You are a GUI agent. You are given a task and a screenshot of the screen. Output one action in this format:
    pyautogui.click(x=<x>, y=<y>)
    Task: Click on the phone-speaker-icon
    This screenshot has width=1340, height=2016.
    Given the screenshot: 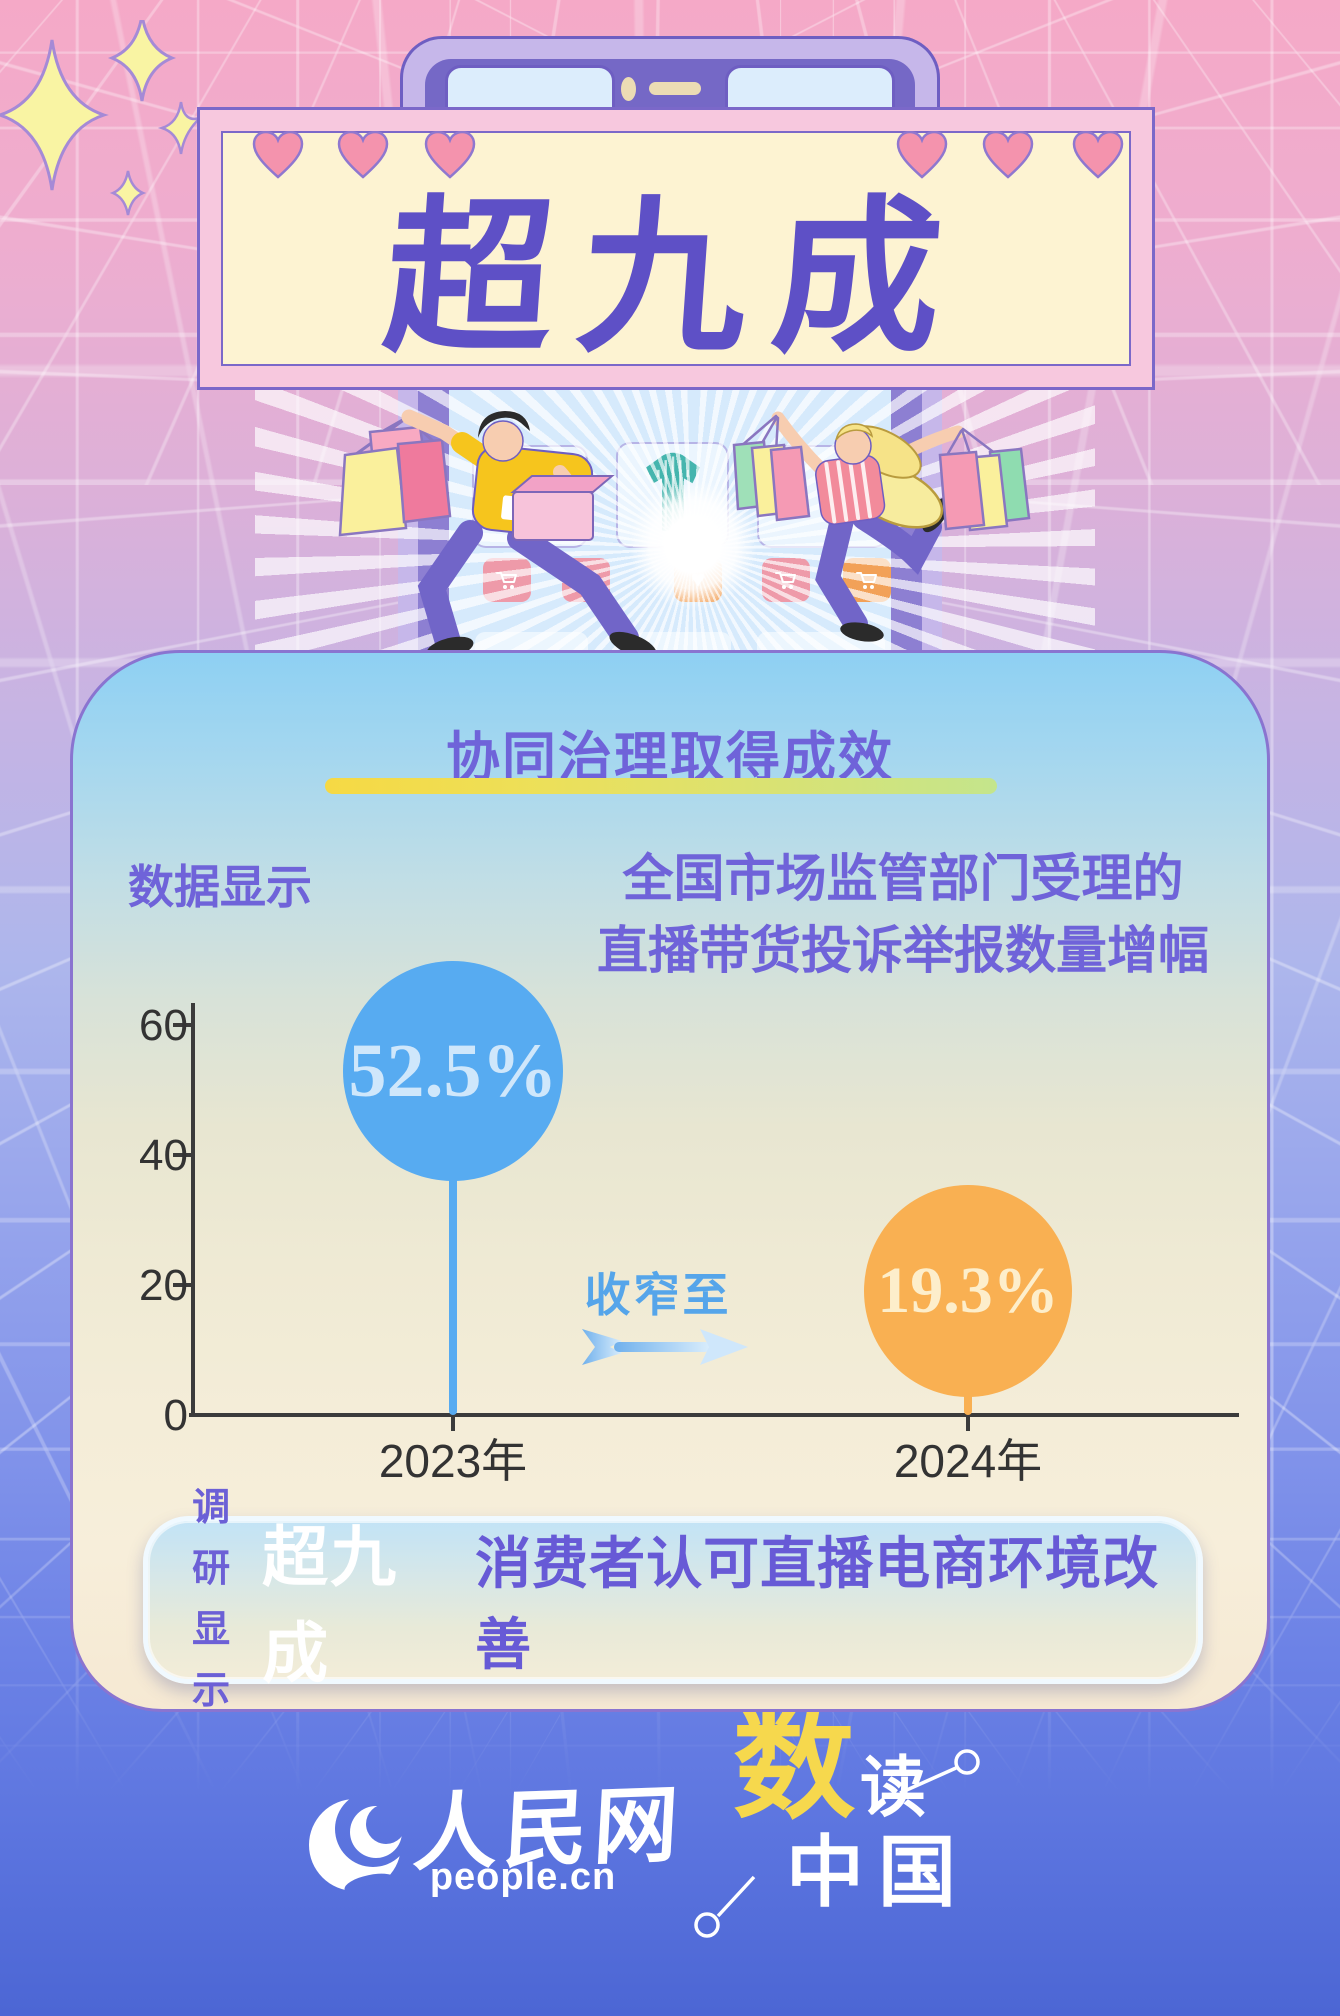 What is the action you would take?
    pyautogui.click(x=675, y=88)
    